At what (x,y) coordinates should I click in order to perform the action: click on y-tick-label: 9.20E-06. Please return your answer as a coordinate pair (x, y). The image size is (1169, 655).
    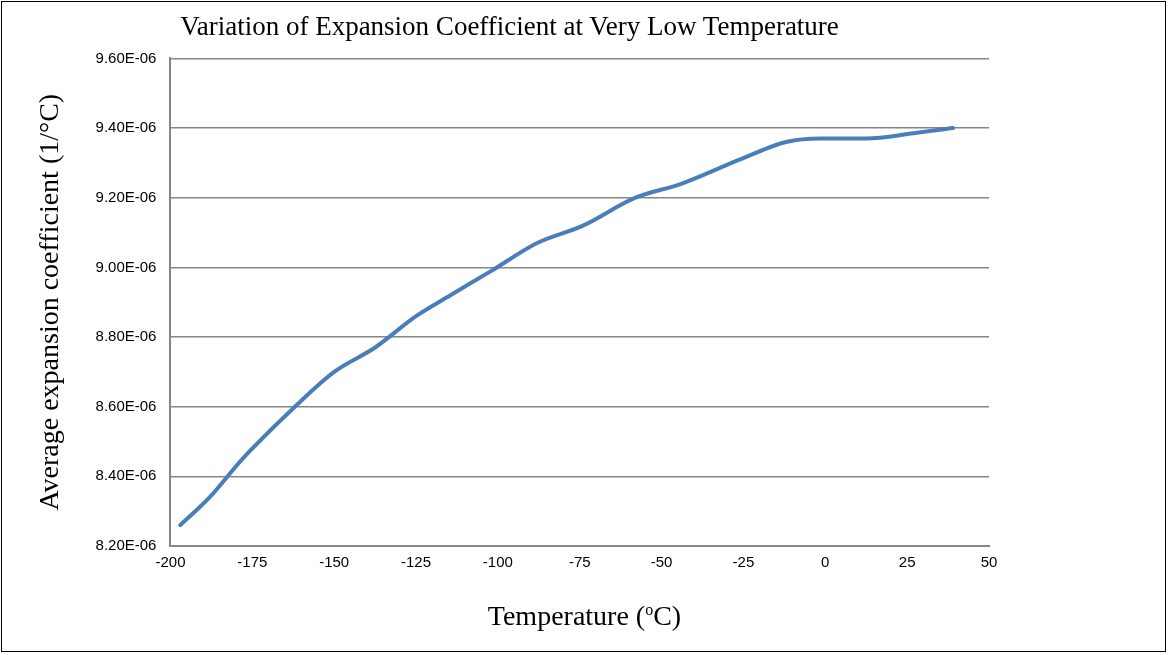
    Looking at the image, I should click on (126, 196).